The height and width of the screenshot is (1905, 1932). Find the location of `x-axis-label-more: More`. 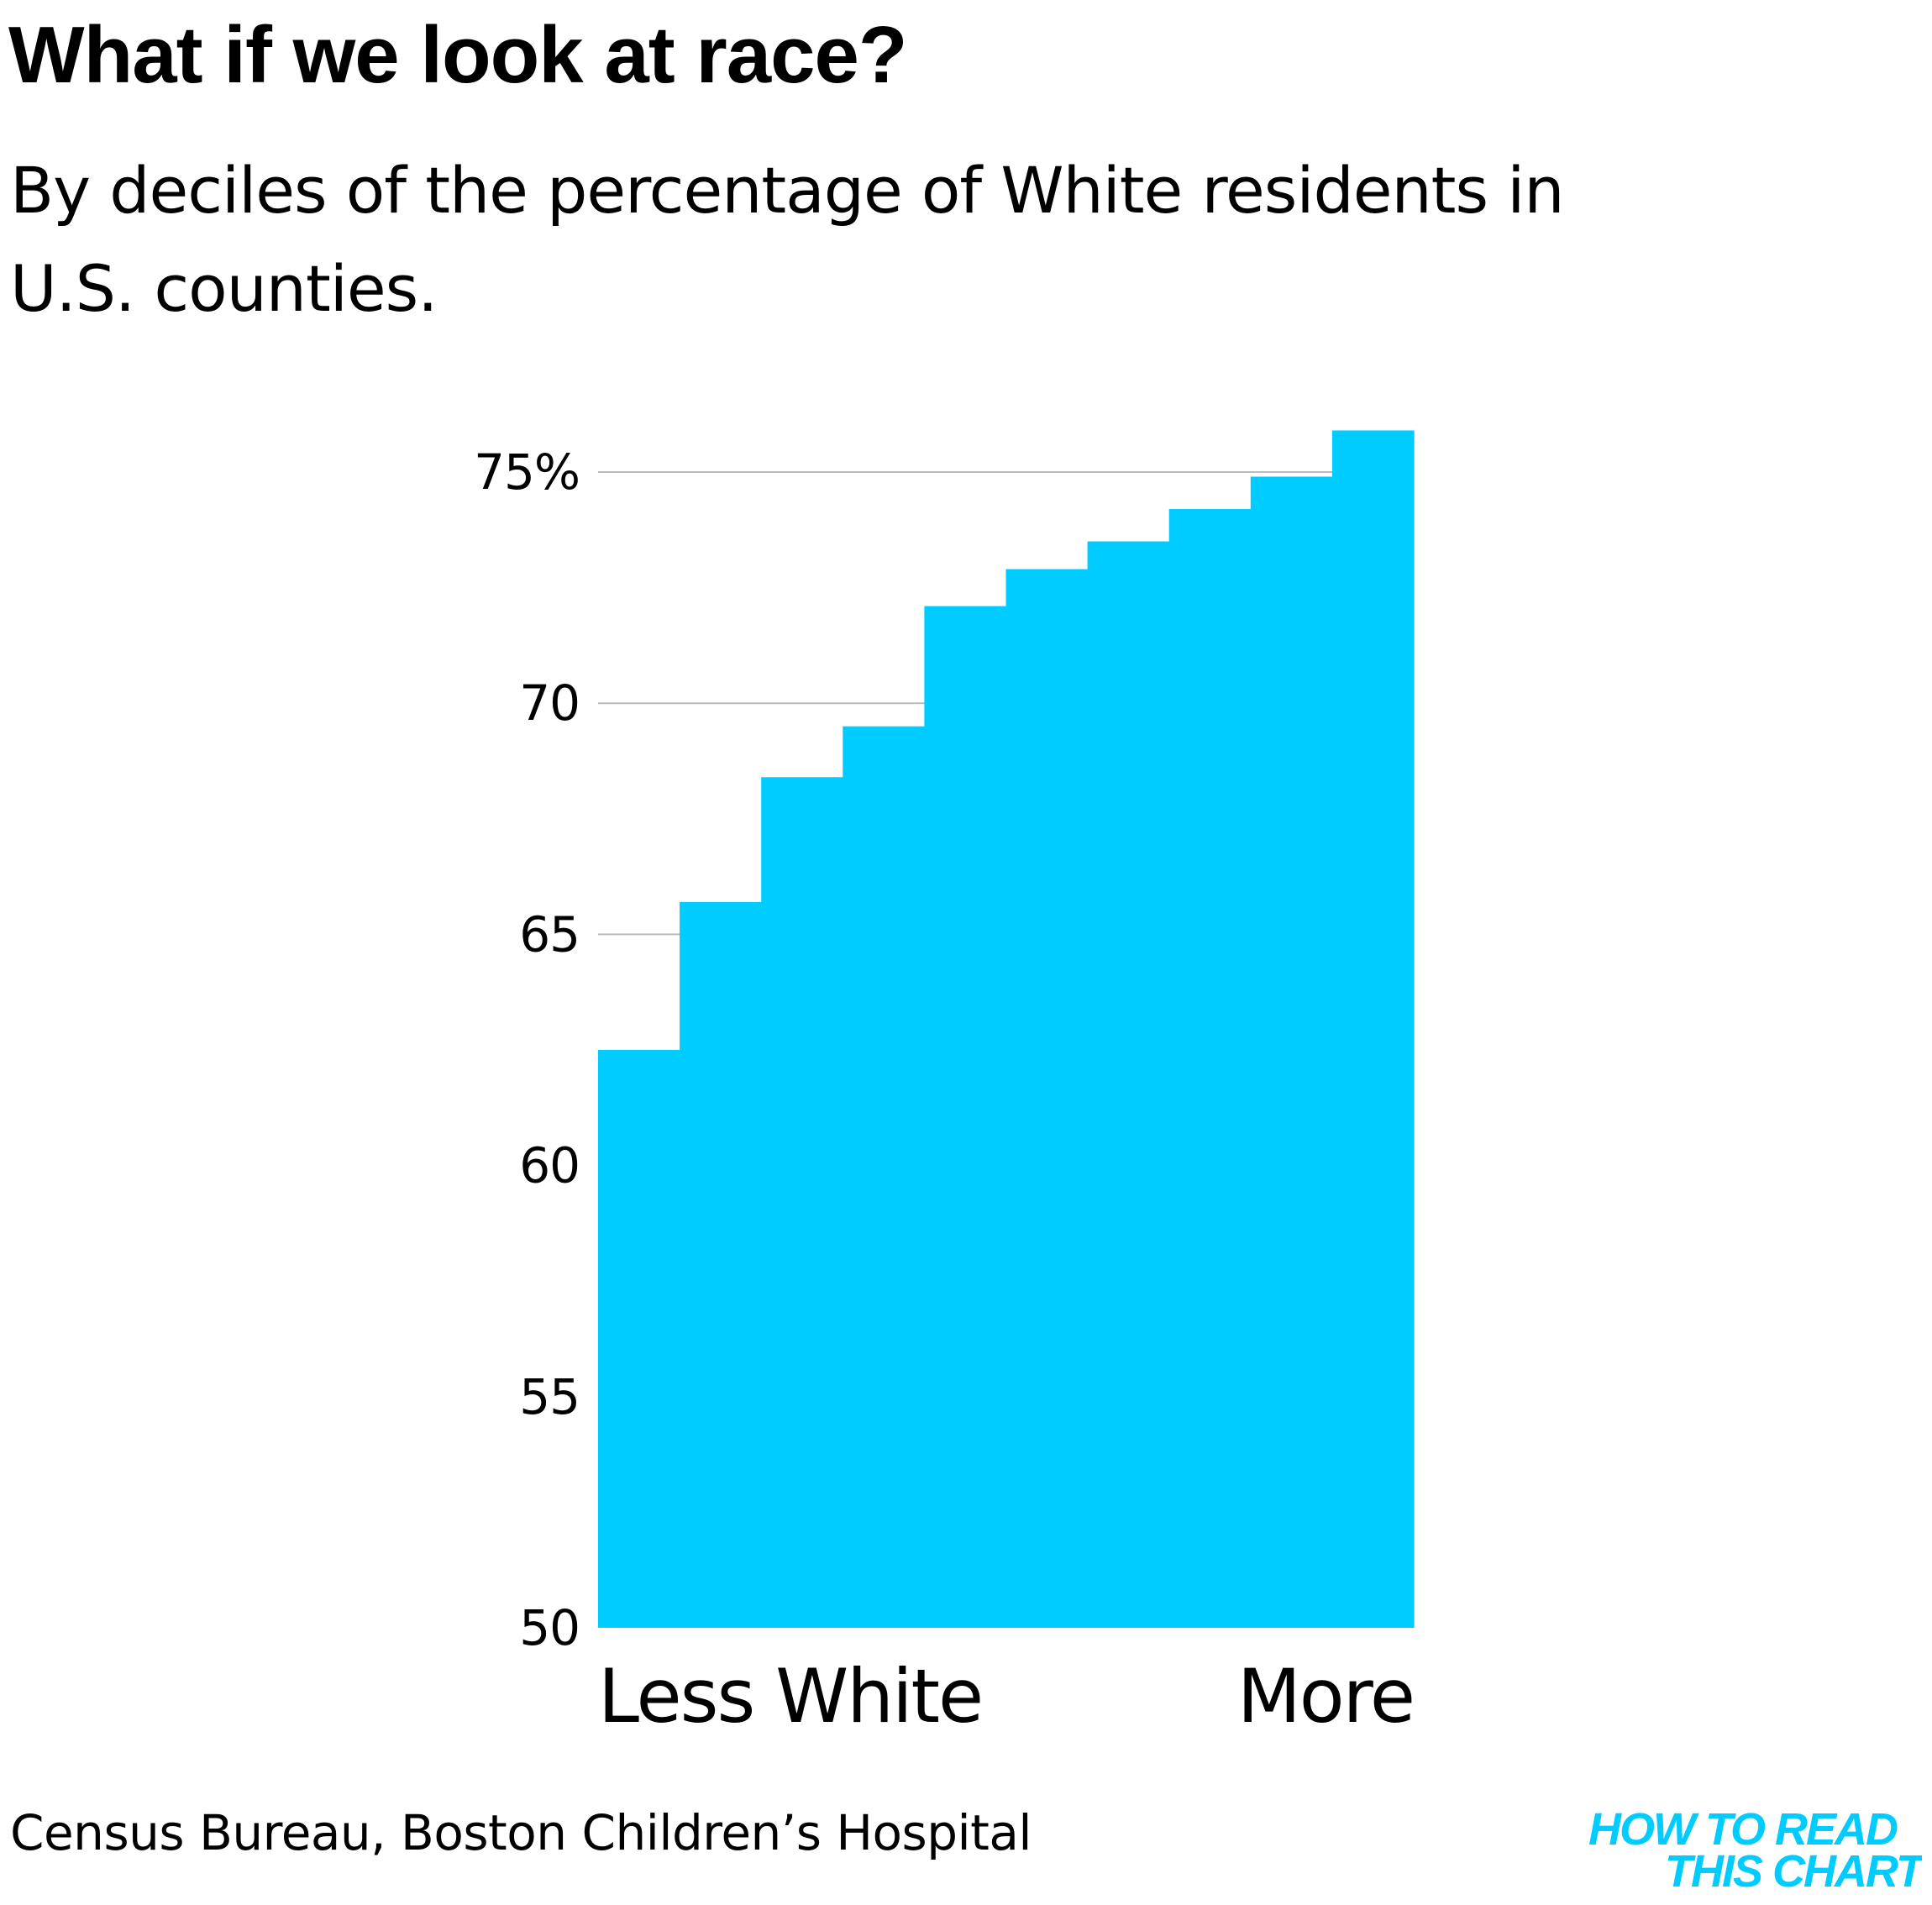

x-axis-label-more: More is located at coordinates (1325, 1696).